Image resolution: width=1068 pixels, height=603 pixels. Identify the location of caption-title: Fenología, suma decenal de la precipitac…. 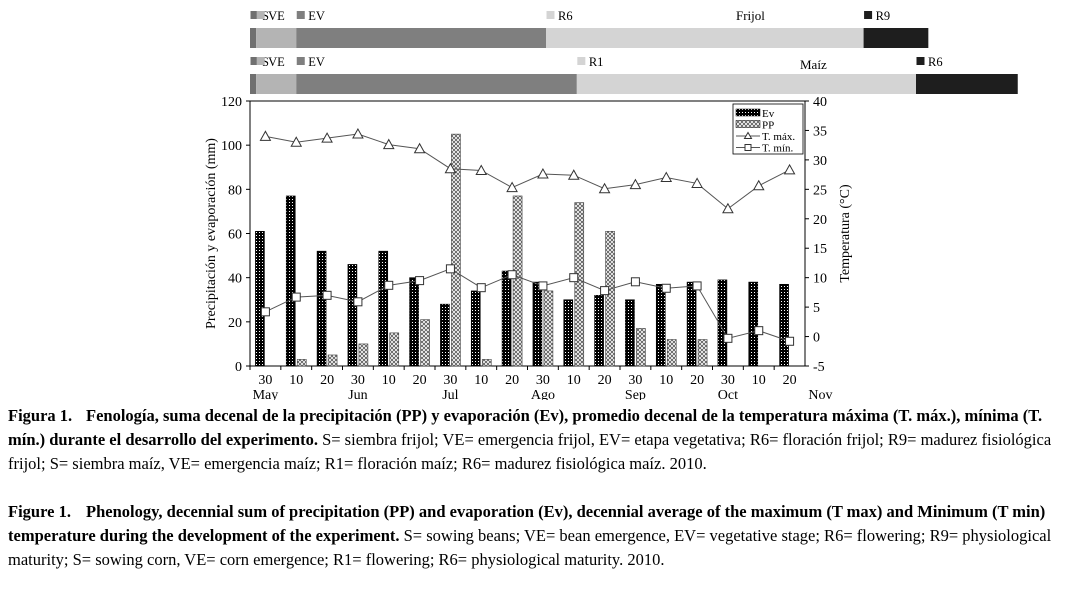
(525, 427).